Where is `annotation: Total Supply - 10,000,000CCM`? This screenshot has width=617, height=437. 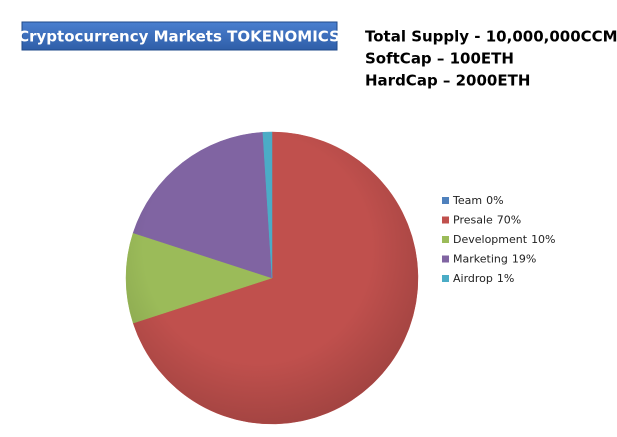 annotation: Total Supply - 10,000,000CCM is located at coordinates (491, 37).